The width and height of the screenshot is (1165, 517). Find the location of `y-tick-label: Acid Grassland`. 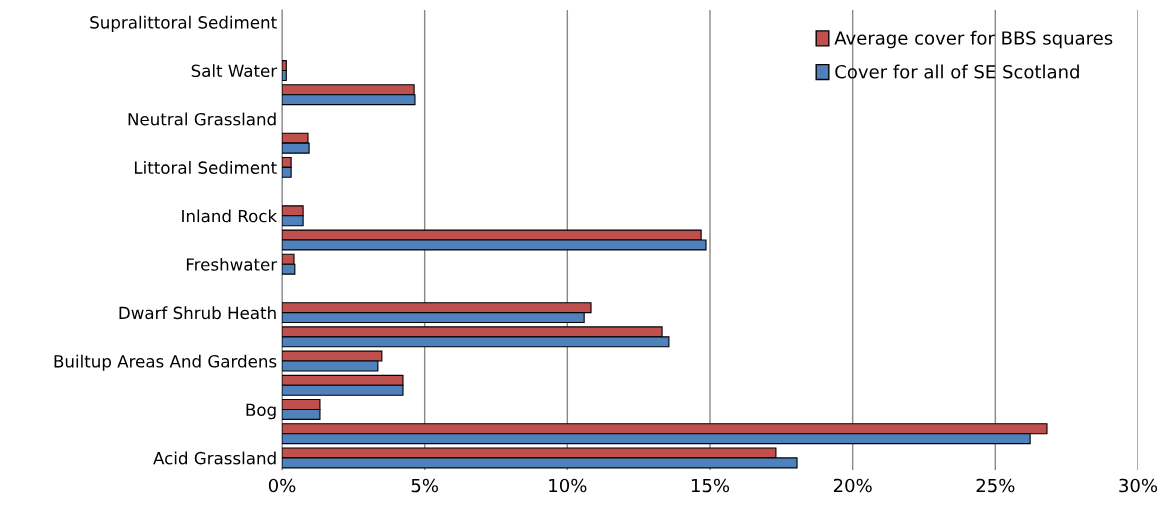

y-tick-label: Acid Grassland is located at coordinates (214, 458).